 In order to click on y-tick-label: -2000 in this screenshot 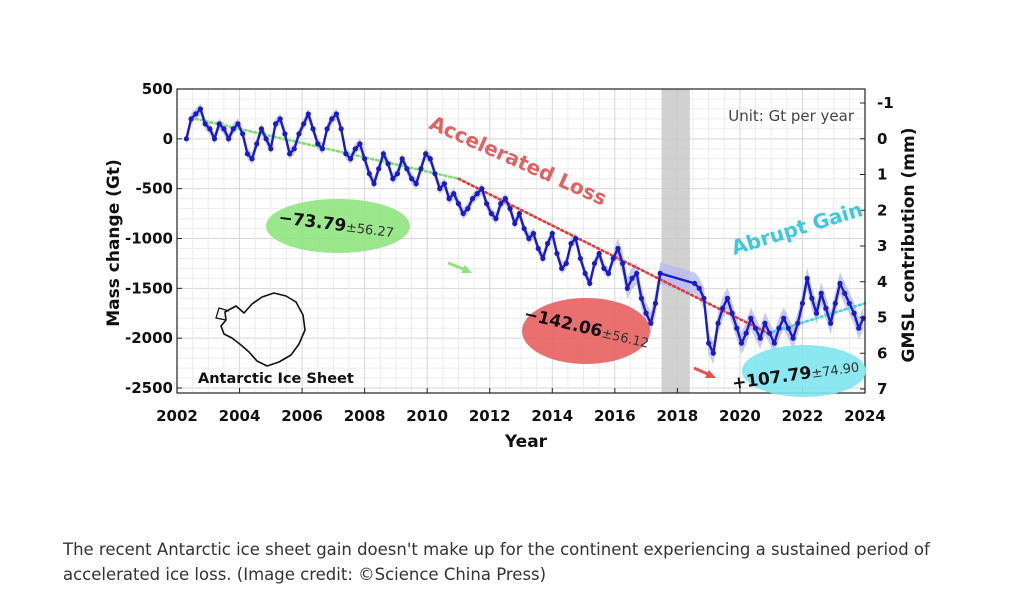, I will do `click(149, 338)`.